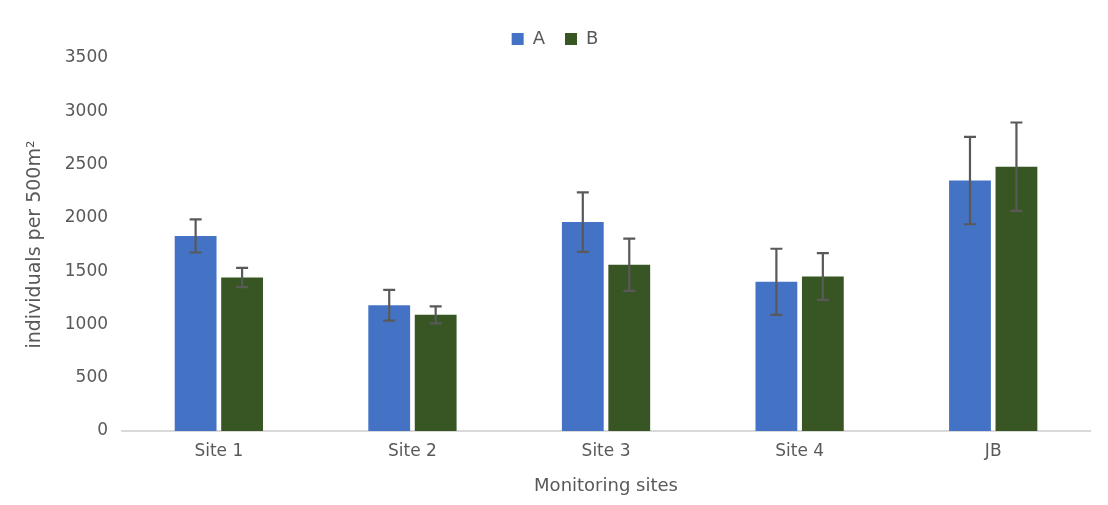 The width and height of the screenshot is (1108, 505). Describe the element at coordinates (606, 449) in the screenshot. I see `x-tick-label: Site 3` at that location.